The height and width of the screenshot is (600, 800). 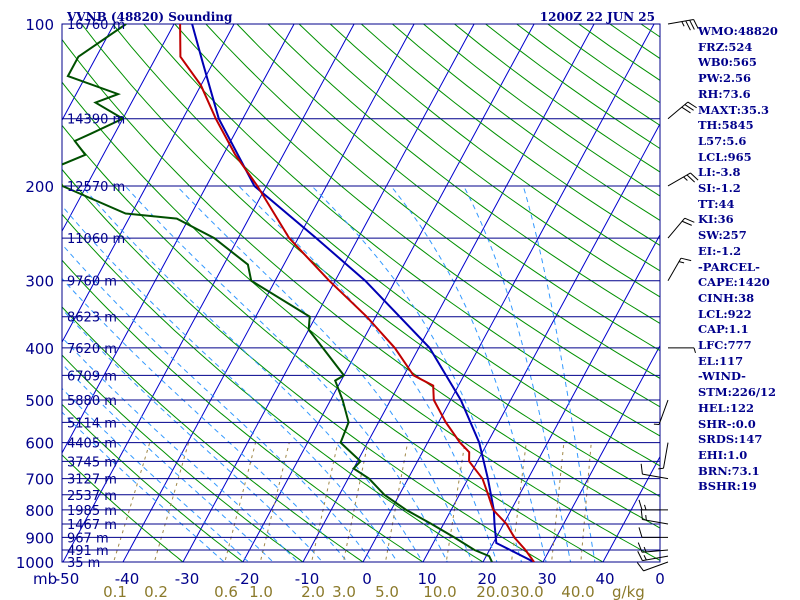 I want to click on mixing-ratio-tick-label: 20.0, so click(x=492, y=591).